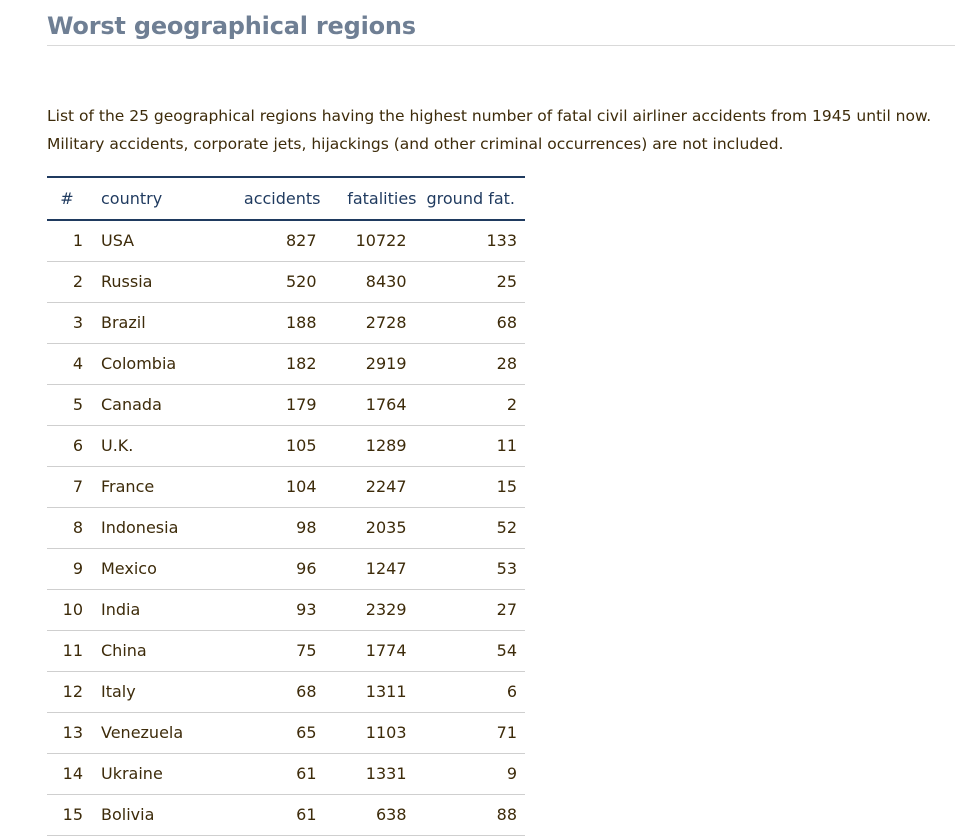 The image size is (955, 836). Describe the element at coordinates (277, 733) in the screenshot. I see `cell-accidents: 65` at that location.